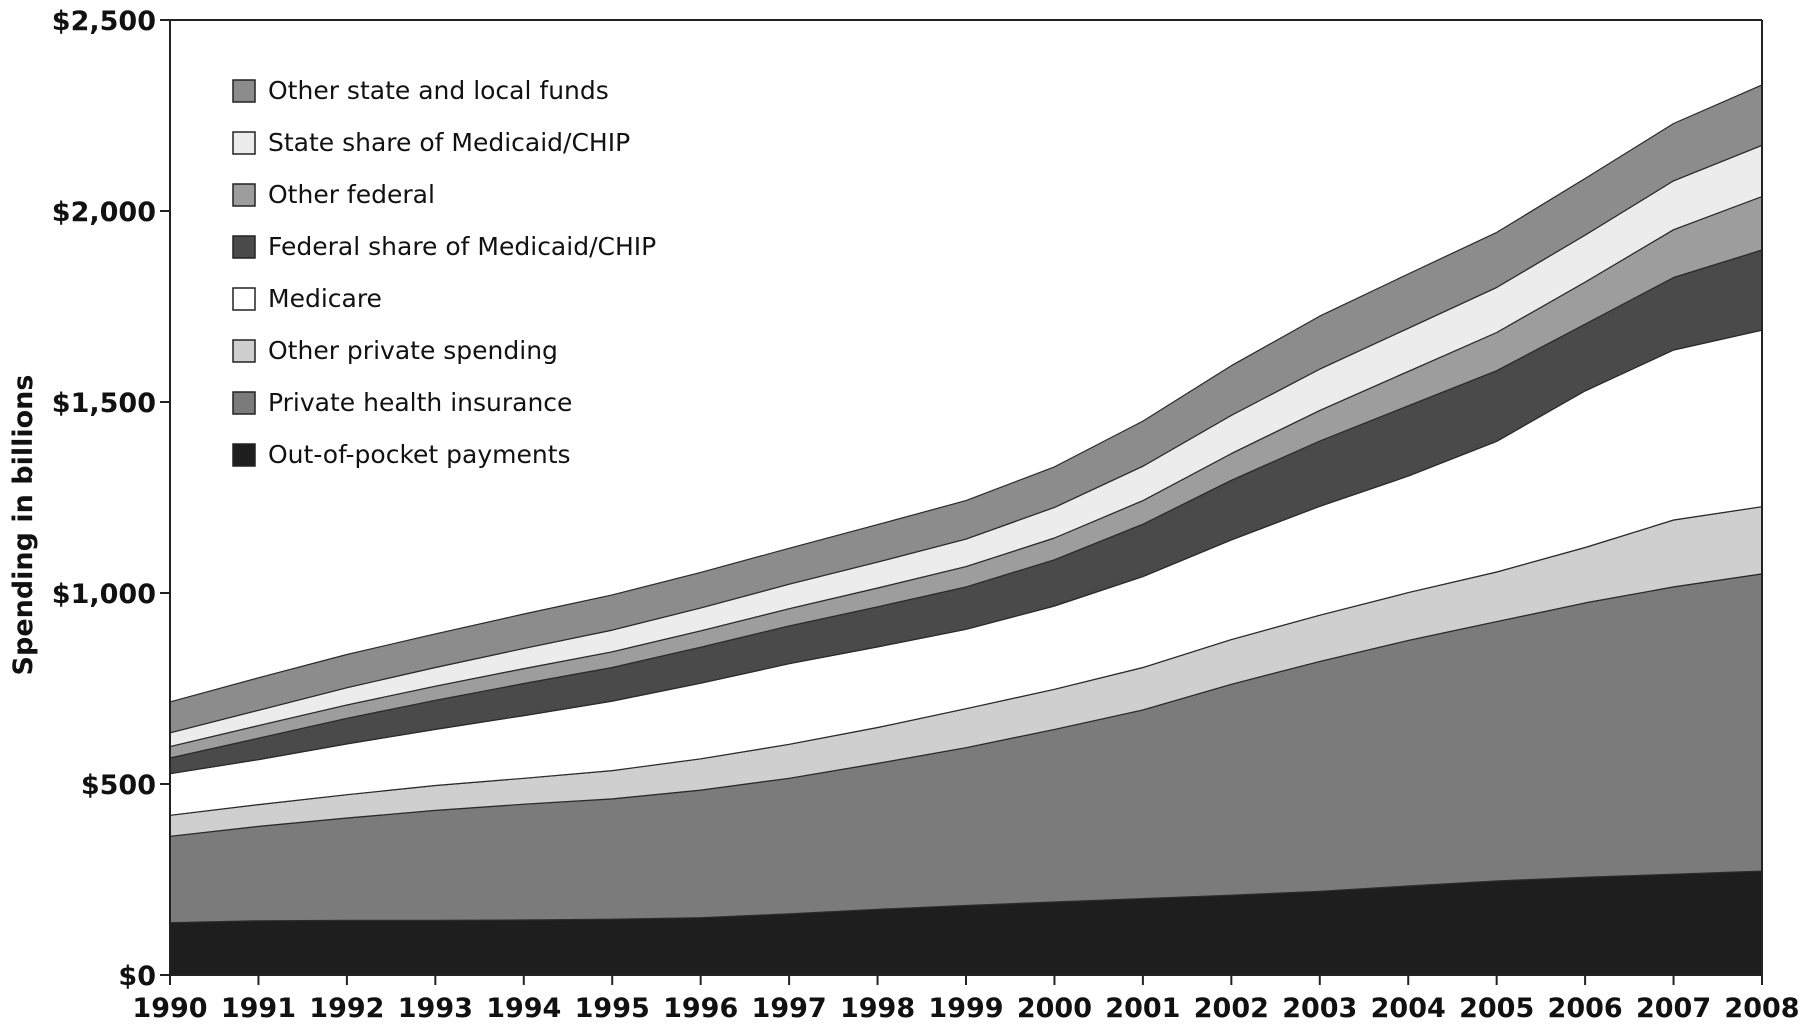  Describe the element at coordinates (413, 350) in the screenshot. I see `legend-label: Other private spending` at that location.